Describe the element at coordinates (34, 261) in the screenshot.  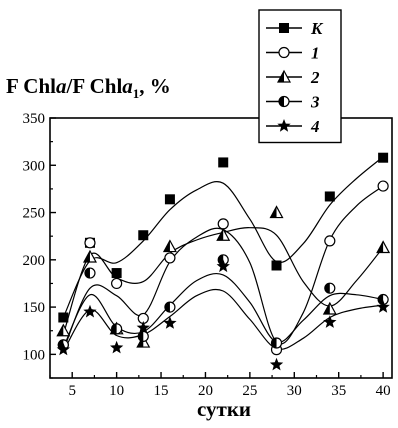
I see `y-tick-label: 200` at that location.